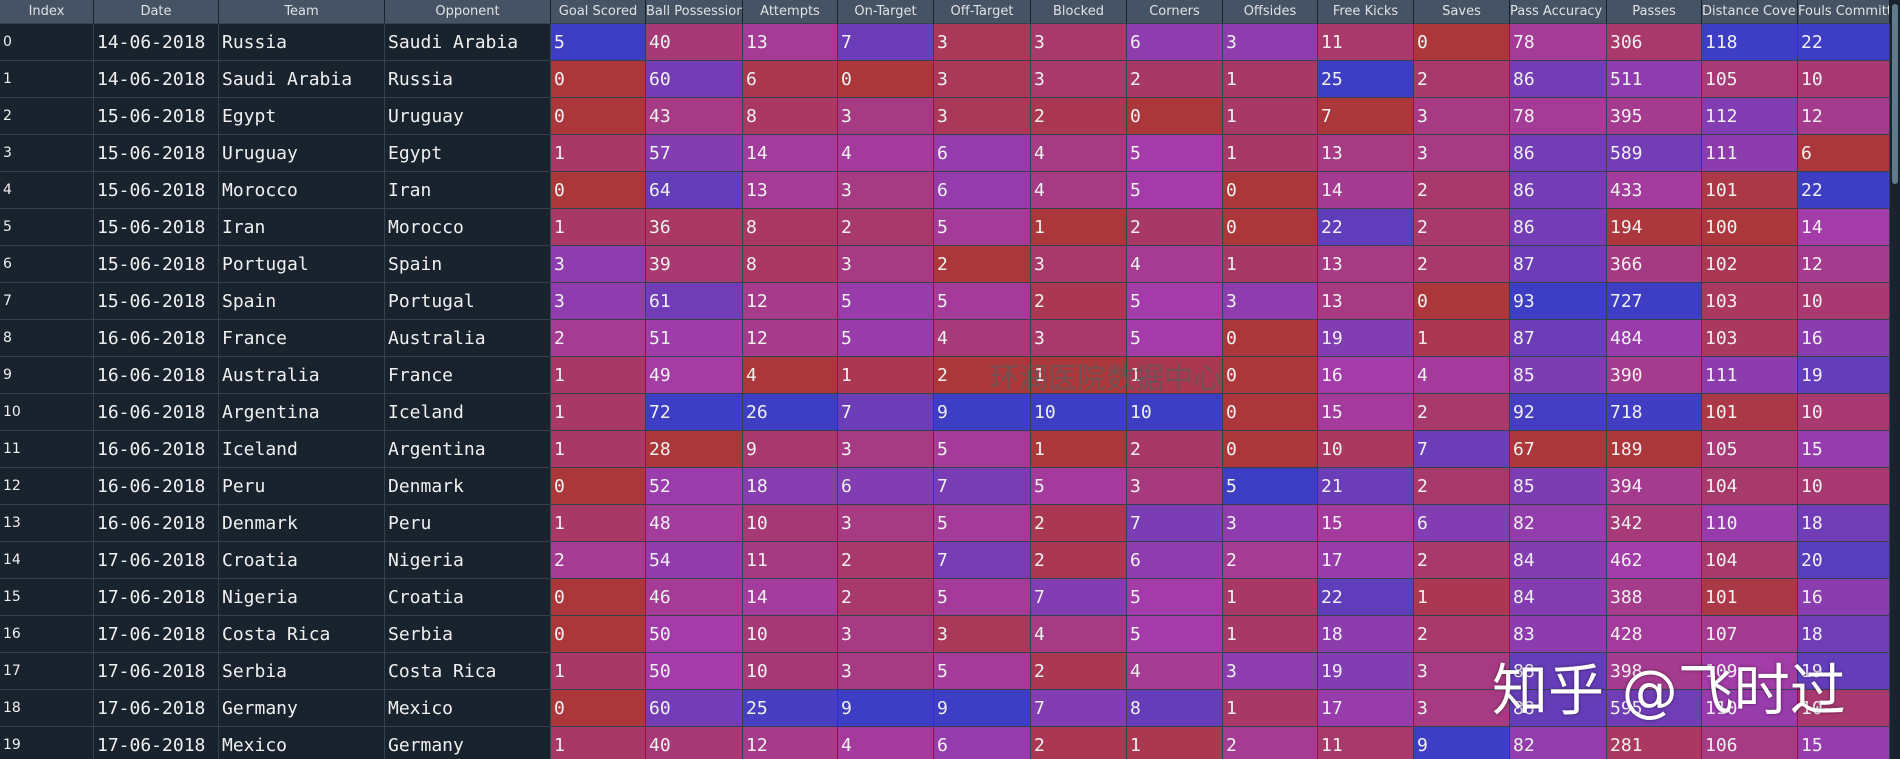 This screenshot has width=1900, height=759. Describe the element at coordinates (694, 116) in the screenshot. I see `table-cell: 43` at that location.